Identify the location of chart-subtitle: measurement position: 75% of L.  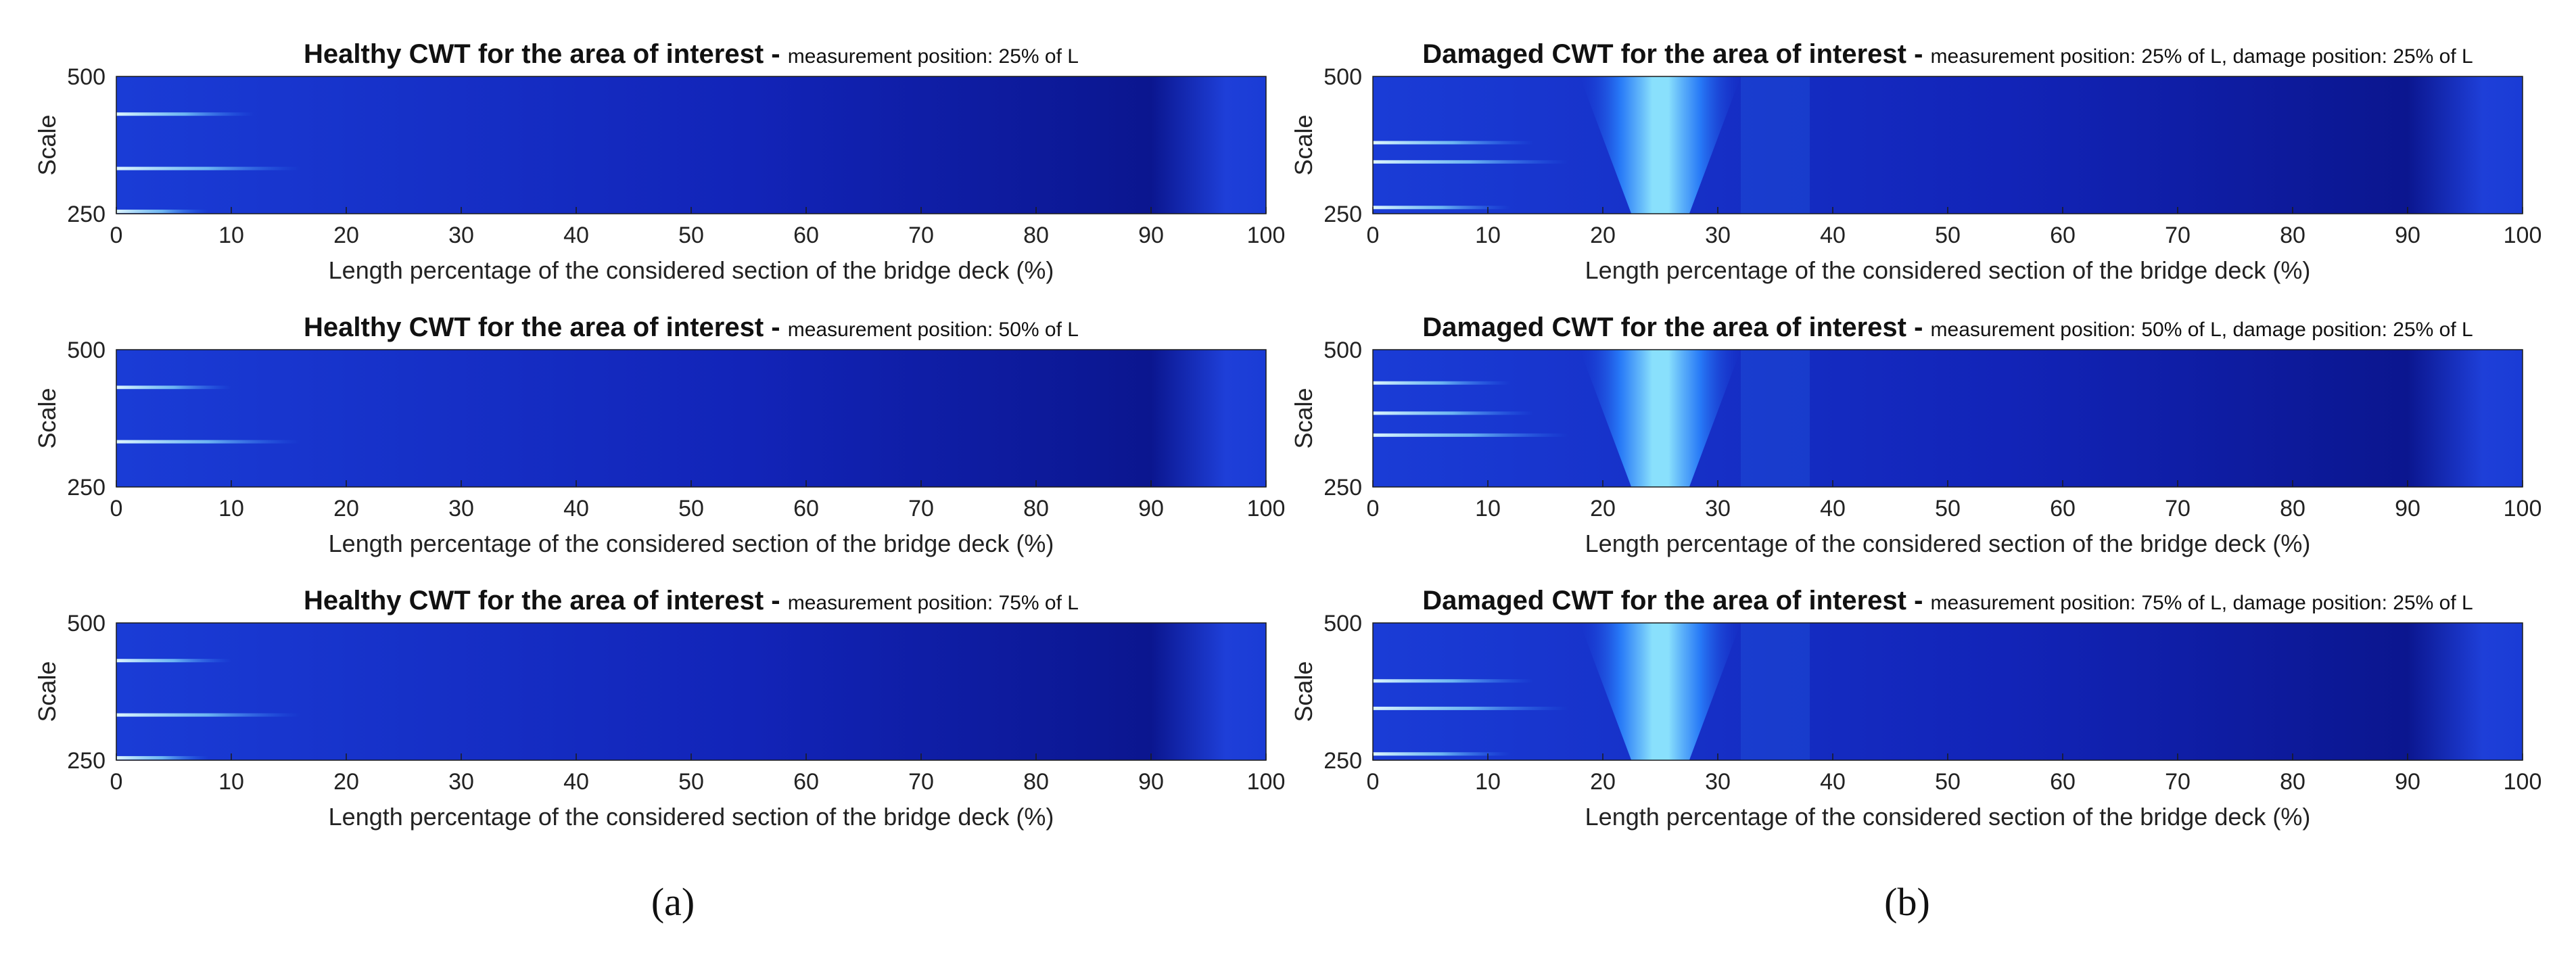
(933, 603).